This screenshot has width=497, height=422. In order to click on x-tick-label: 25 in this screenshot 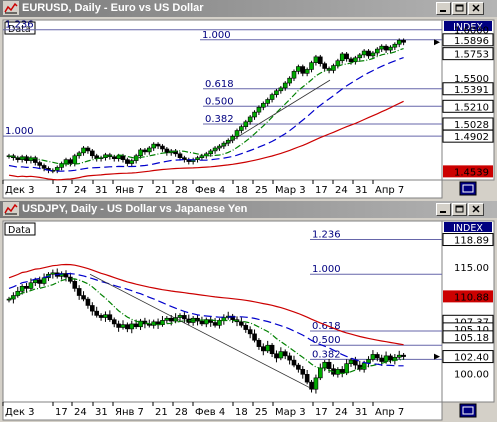, I will do `click(261, 412)`.